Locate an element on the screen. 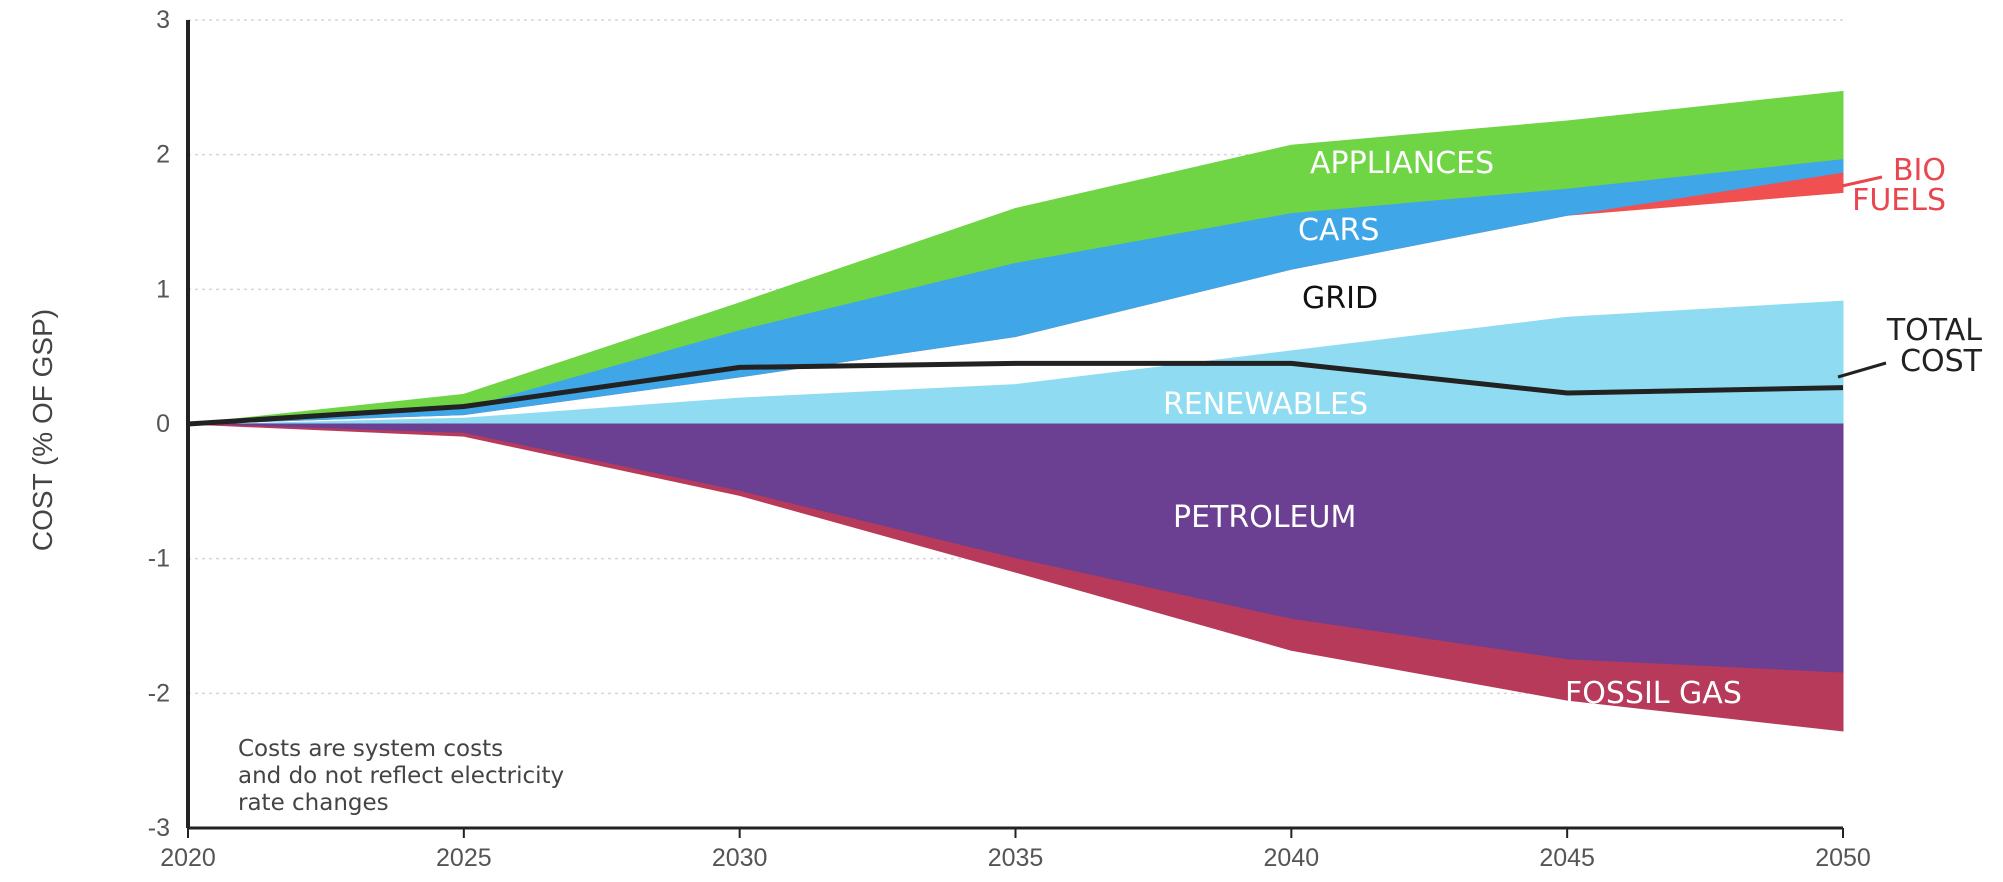 Image resolution: width=2003 pixels, height=882 pixels. y-tick-label: 1 is located at coordinates (163, 289).